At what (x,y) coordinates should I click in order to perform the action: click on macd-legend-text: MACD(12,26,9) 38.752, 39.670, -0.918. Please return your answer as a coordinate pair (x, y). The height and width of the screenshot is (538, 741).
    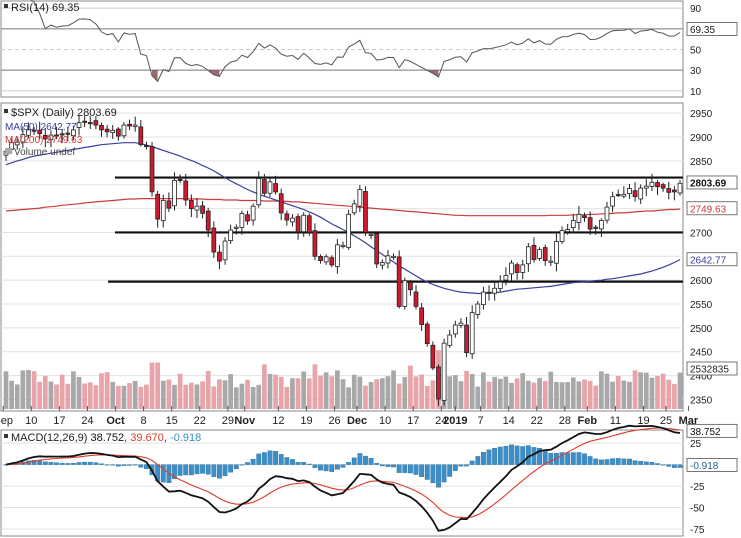
    Looking at the image, I should click on (106, 438).